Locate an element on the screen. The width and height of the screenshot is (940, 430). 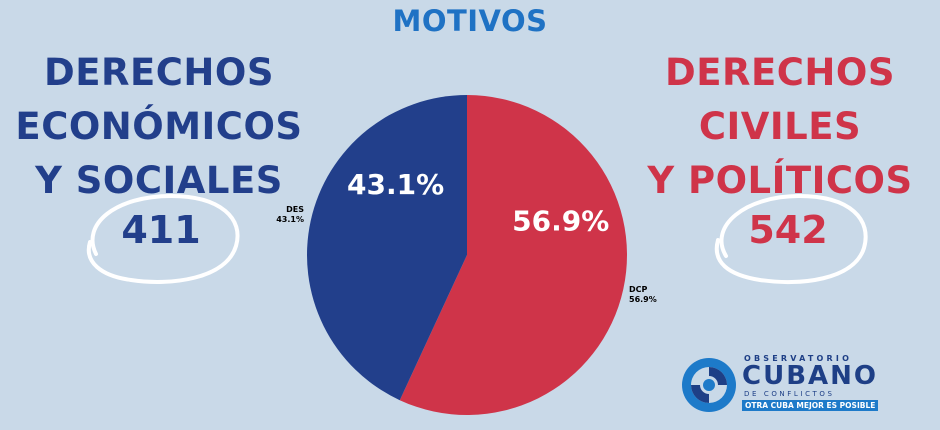
chart-title: MOTIVOS is located at coordinates (470, 21).